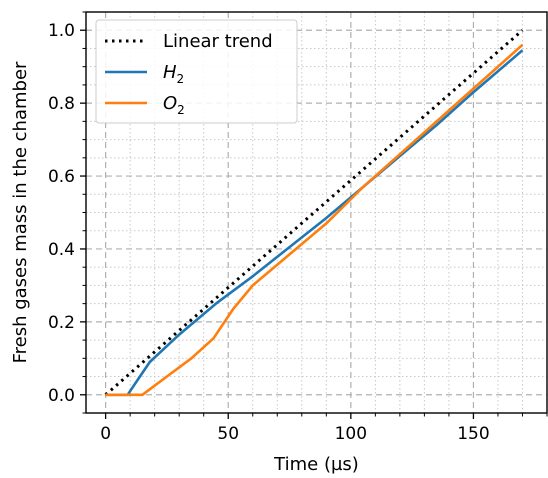  I want to click on legend-label-o2: O2, so click(174, 105).